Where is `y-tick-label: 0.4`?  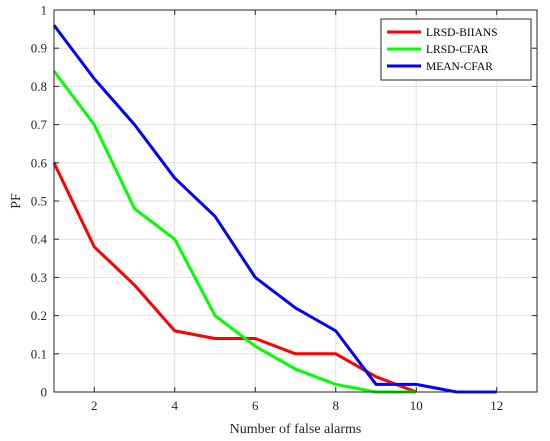 y-tick-label: 0.4 is located at coordinates (39, 239).